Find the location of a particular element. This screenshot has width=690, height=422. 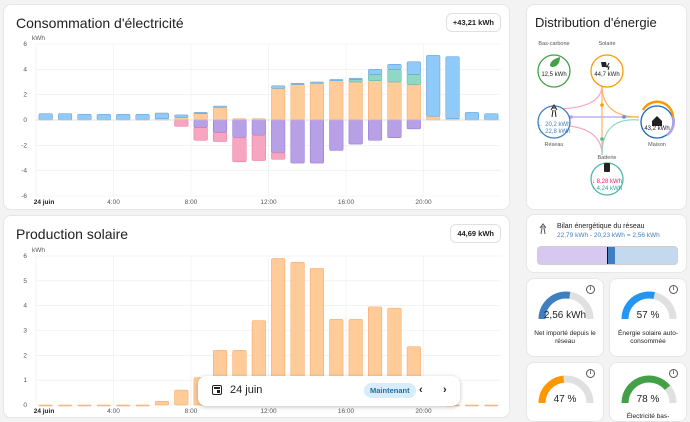

consumption-title: Consommation d'électricité is located at coordinates (100, 23).